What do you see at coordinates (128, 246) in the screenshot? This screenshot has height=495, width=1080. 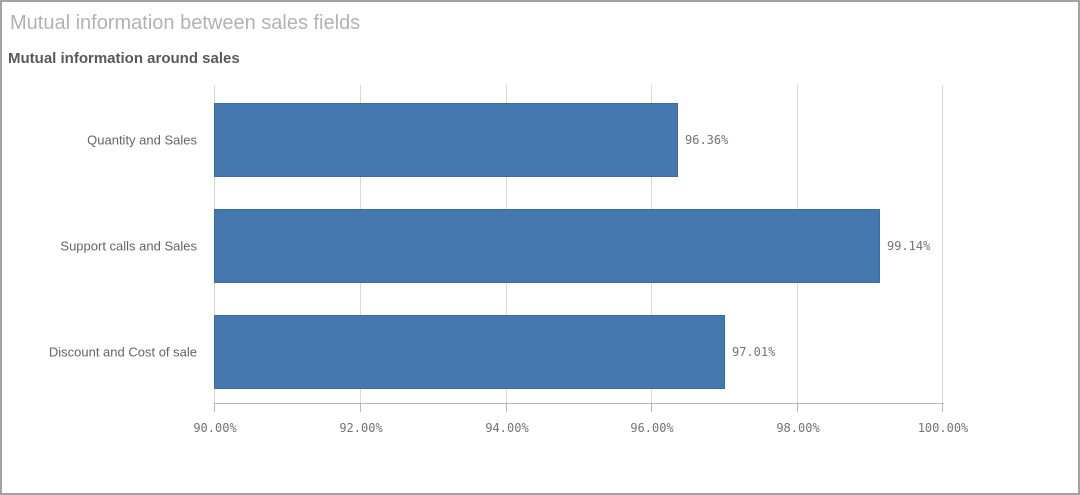 I see `category-label: Support calls and Sales` at bounding box center [128, 246].